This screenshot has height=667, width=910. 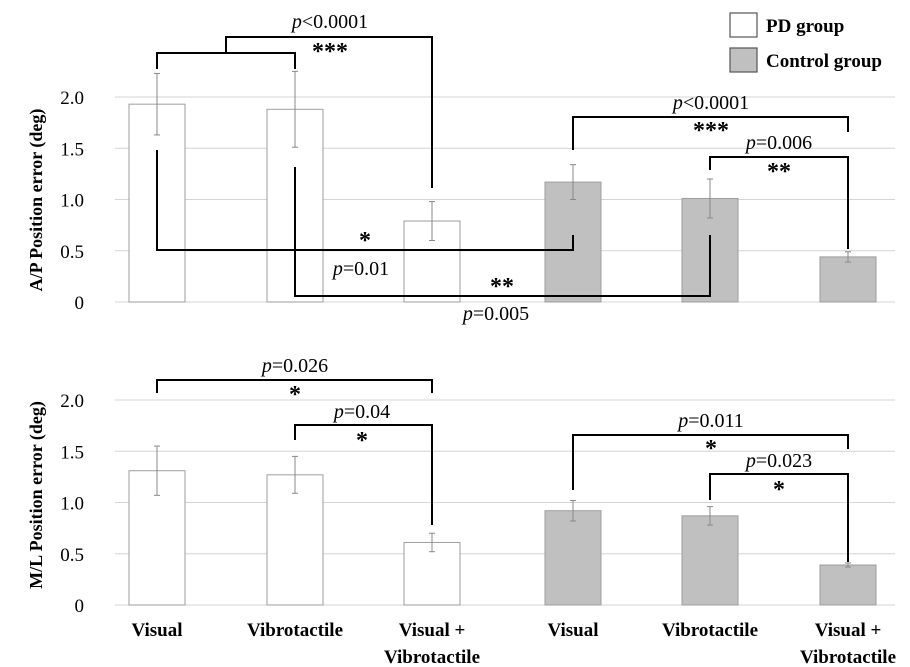 I want to click on legend-label-pd: PD group, so click(x=805, y=26).